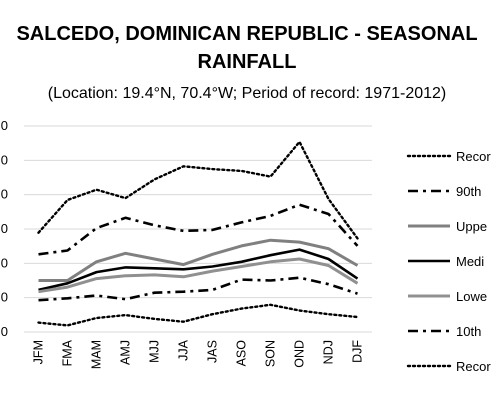 The image size is (495, 400). Describe the element at coordinates (271, 353) in the screenshot. I see `x-tick-label: SON` at that location.